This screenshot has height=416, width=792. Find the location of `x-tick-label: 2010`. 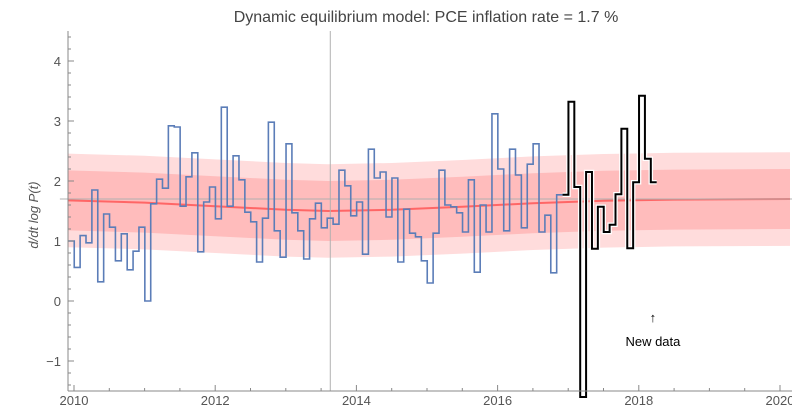

x-tick-label: 2010 is located at coordinates (74, 400).